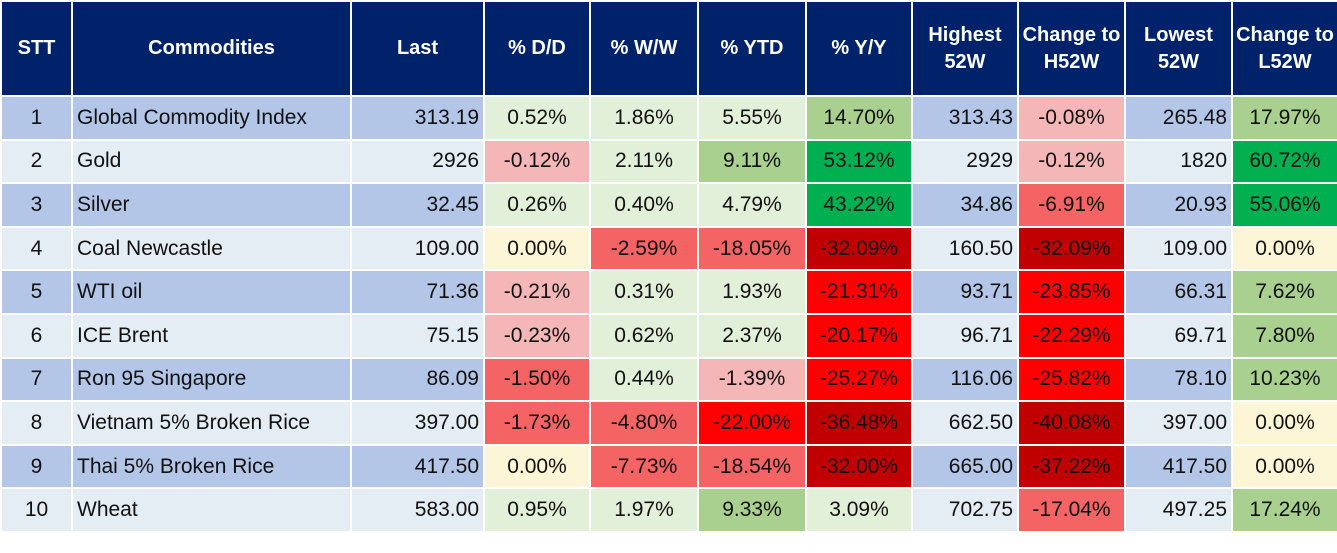 The width and height of the screenshot is (1337, 553). What do you see at coordinates (211, 248) in the screenshot?
I see `cell-commodity: Coal Newcastle` at bounding box center [211, 248].